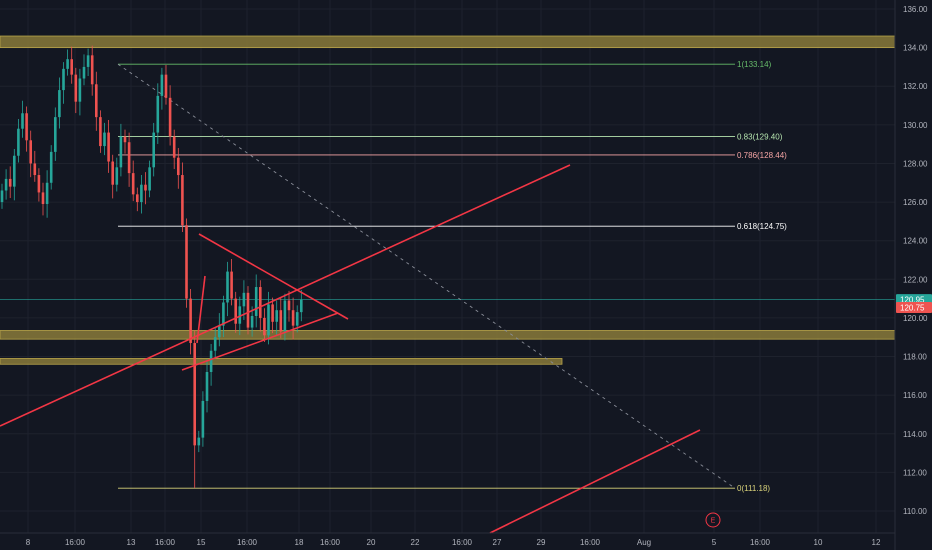  I want to click on x-tick-label: 20, so click(371, 542).